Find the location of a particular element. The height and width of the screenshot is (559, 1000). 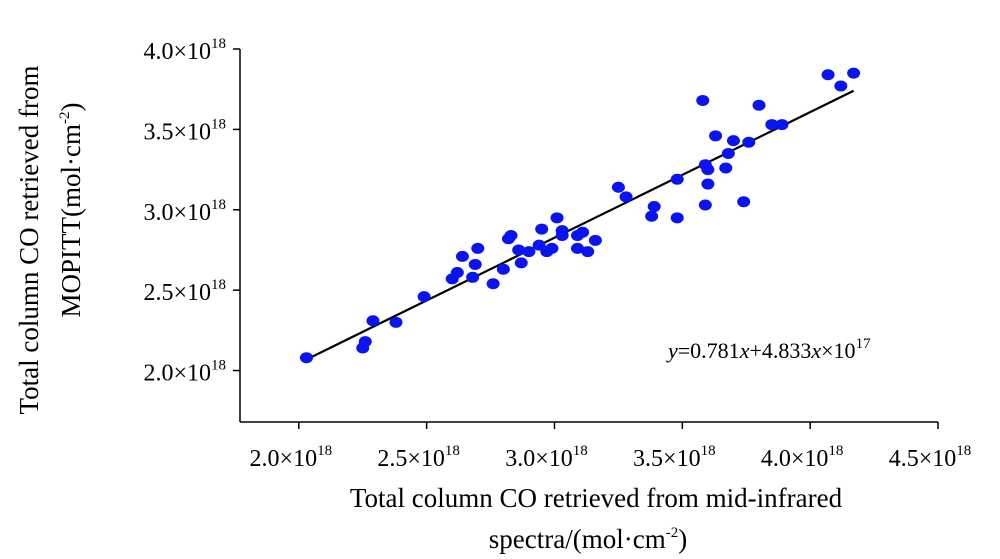

y-axis-title-line-2: MOPITT(mol·cm-2) is located at coordinates (71, 210).